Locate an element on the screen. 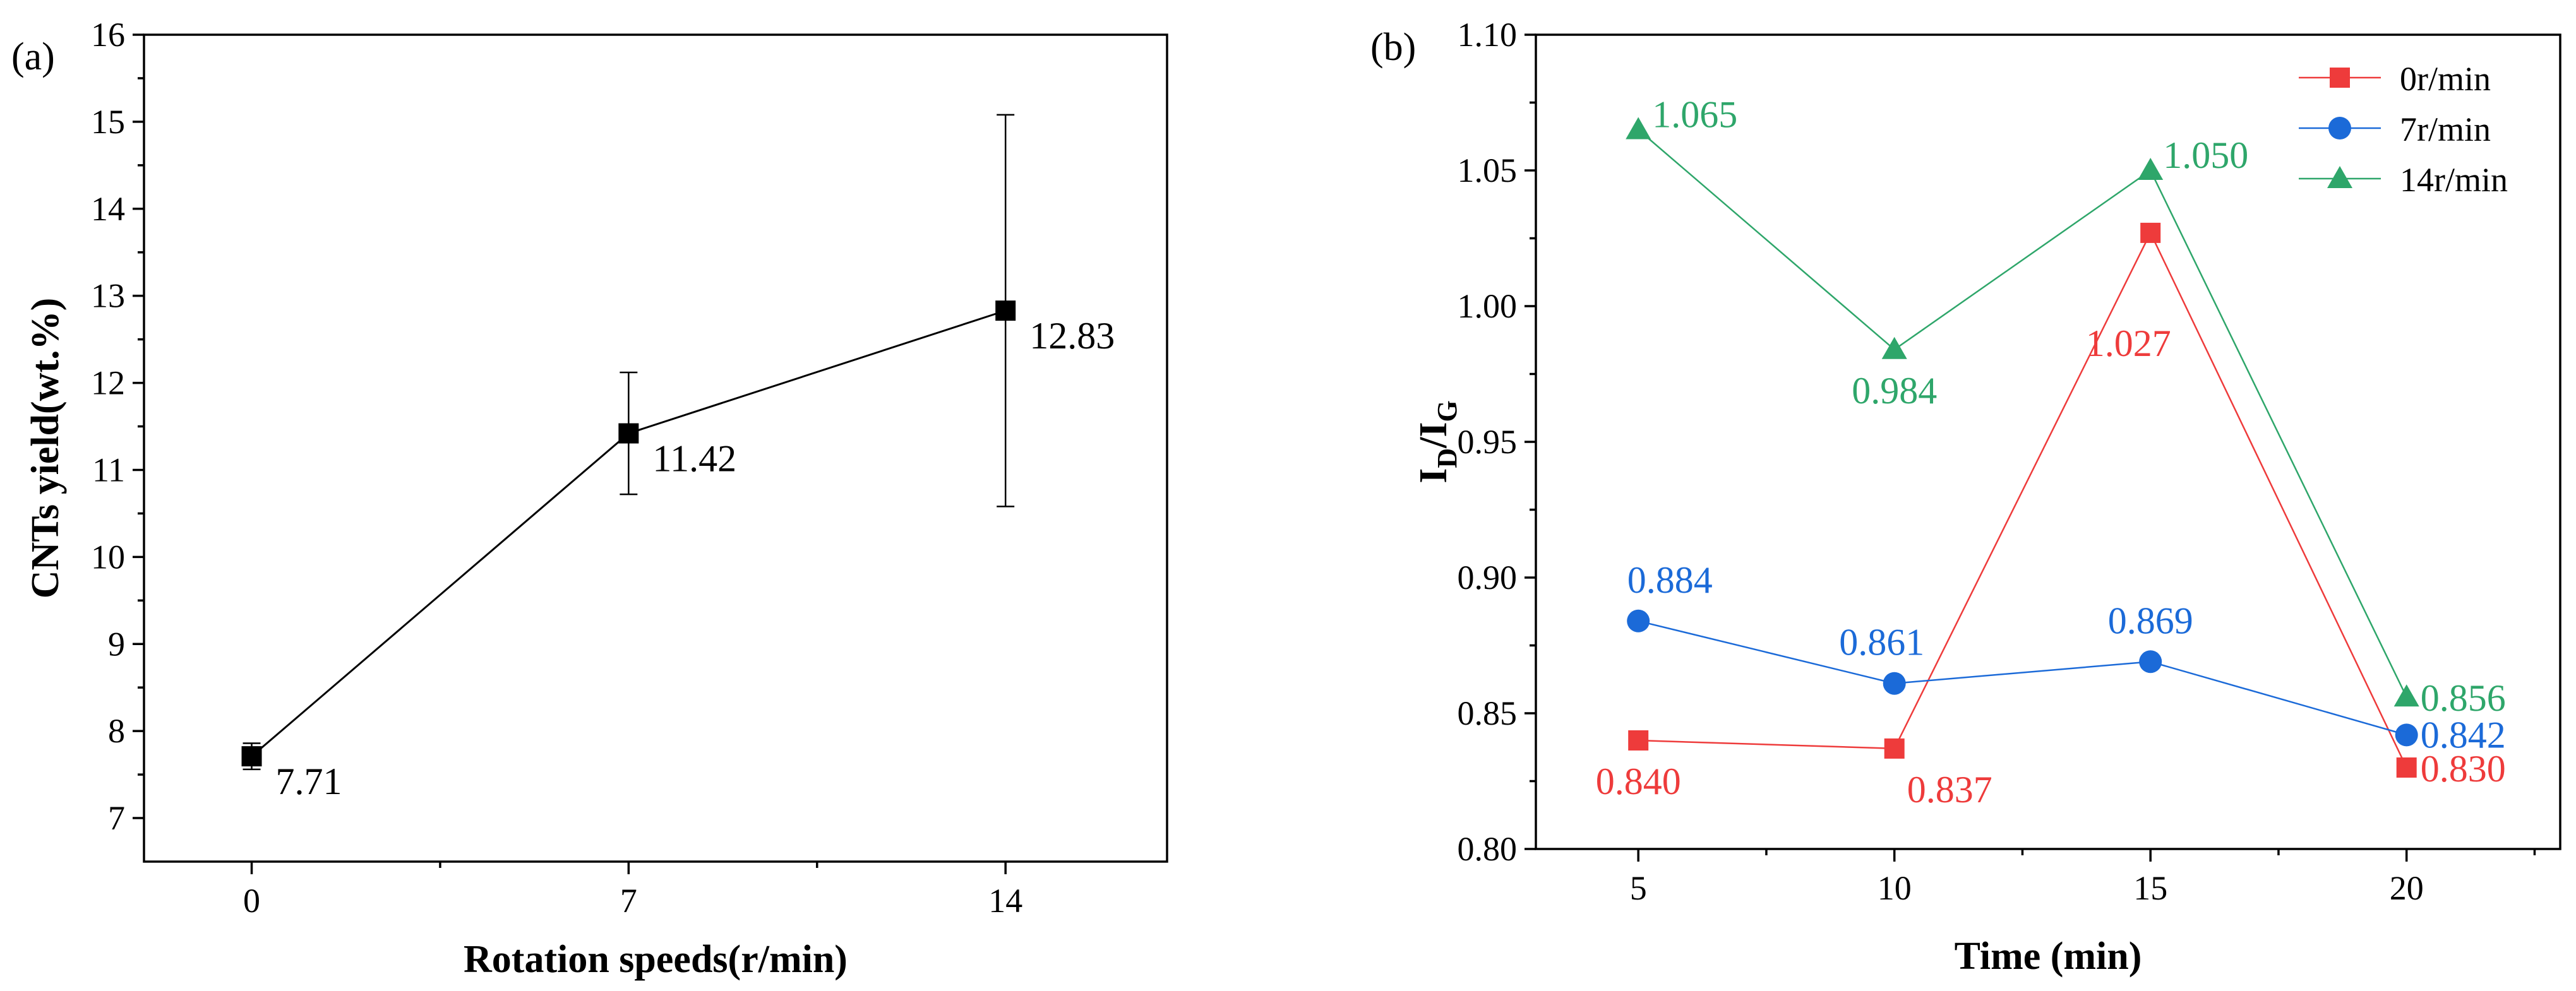  chart-b-y-tick-label: 1.05 is located at coordinates (1488, 170).